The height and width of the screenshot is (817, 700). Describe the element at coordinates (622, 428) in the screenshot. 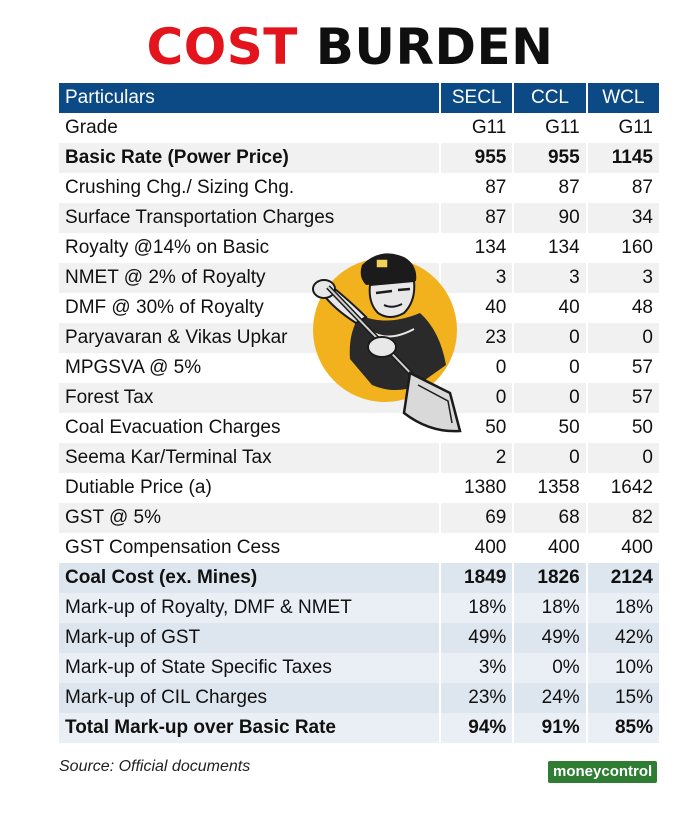

I see `cell-wcl: 50` at that location.